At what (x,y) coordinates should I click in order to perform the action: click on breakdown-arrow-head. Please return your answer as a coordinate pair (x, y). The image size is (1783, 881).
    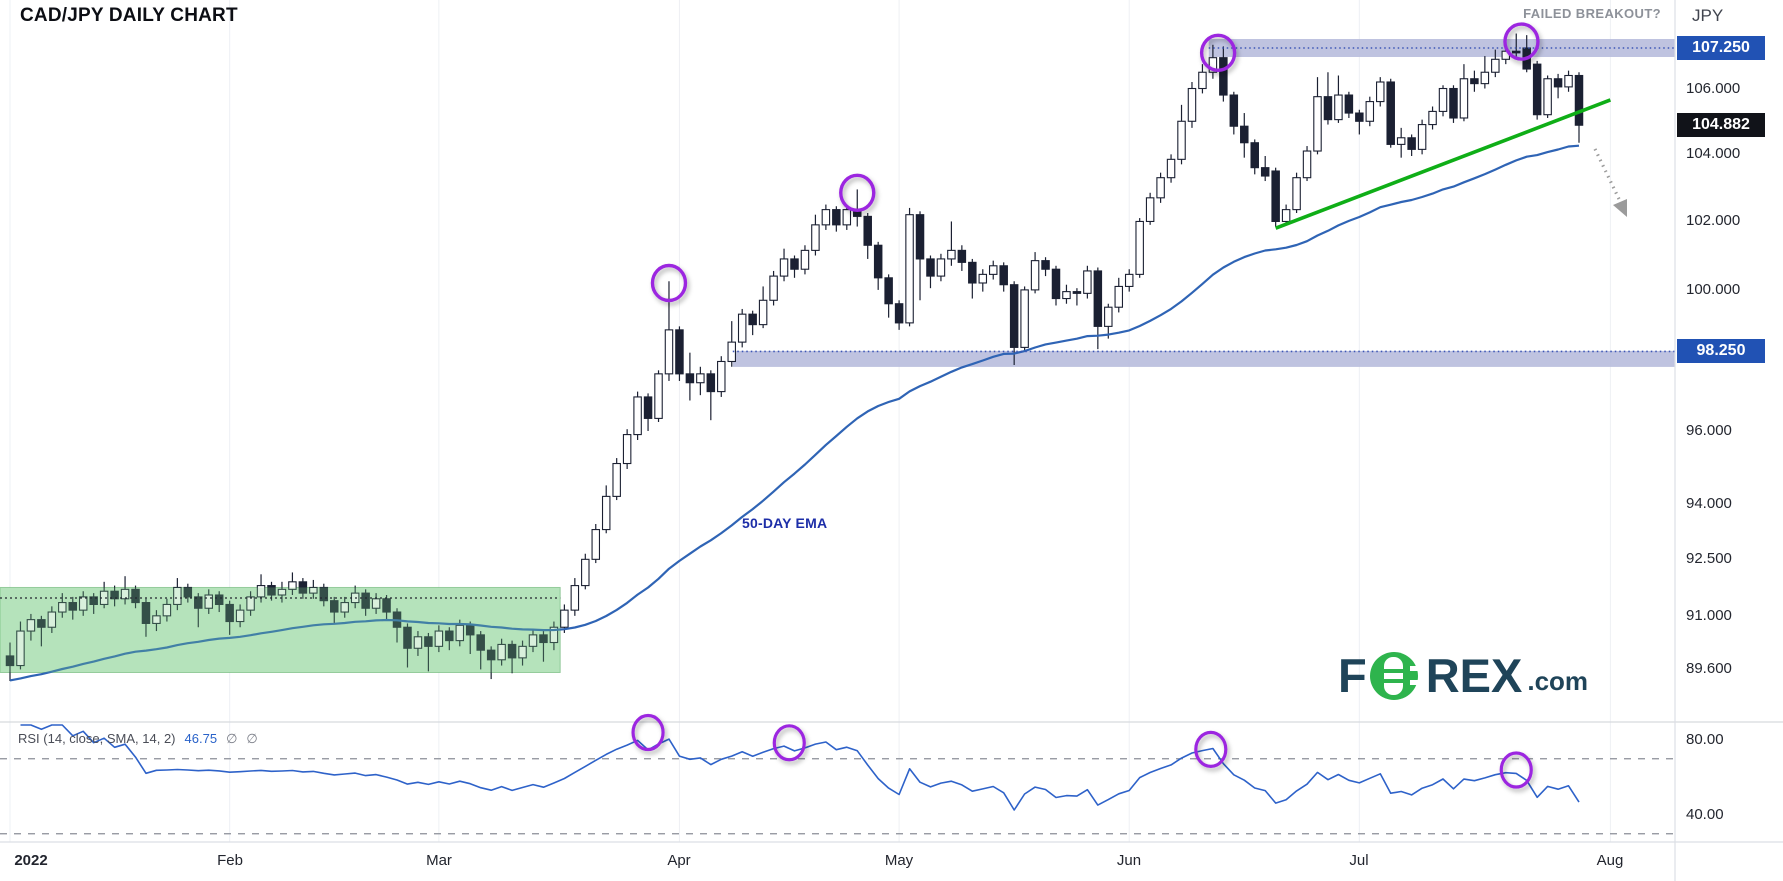
    Looking at the image, I should click on (1620, 208).